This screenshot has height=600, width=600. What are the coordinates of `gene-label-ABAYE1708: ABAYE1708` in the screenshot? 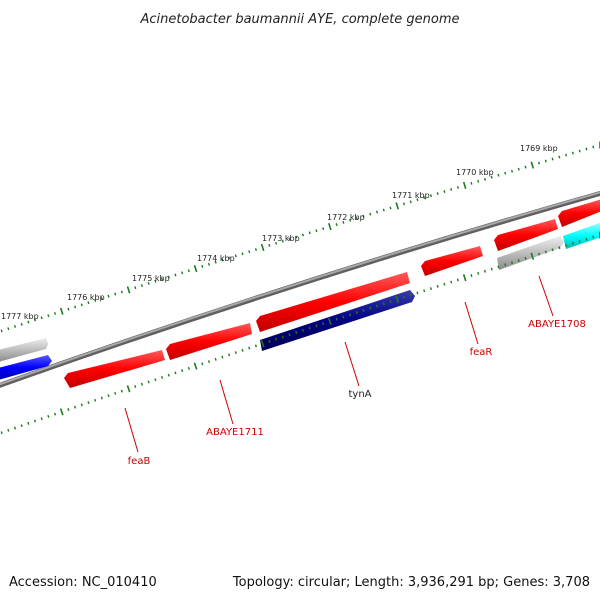 It's located at (557, 324).